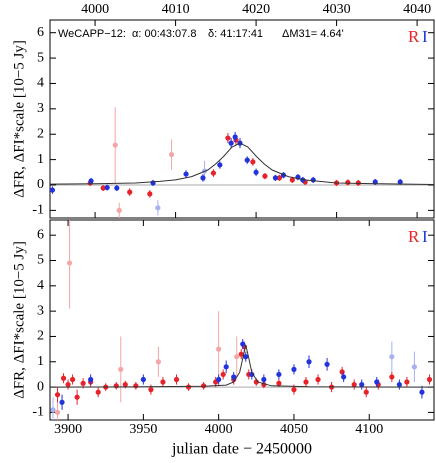 The height and width of the screenshot is (463, 436). What do you see at coordinates (414, 236) in the screenshot?
I see `legend-entry: R` at bounding box center [414, 236].